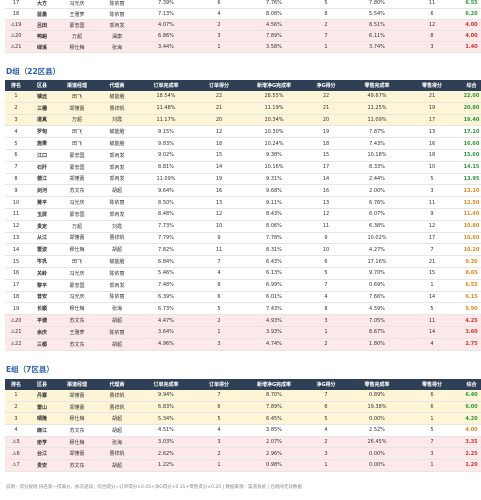 This screenshot has width=481, height=500. Describe the element at coordinates (326, 143) in the screenshot. I see `cell: 18` at that location.